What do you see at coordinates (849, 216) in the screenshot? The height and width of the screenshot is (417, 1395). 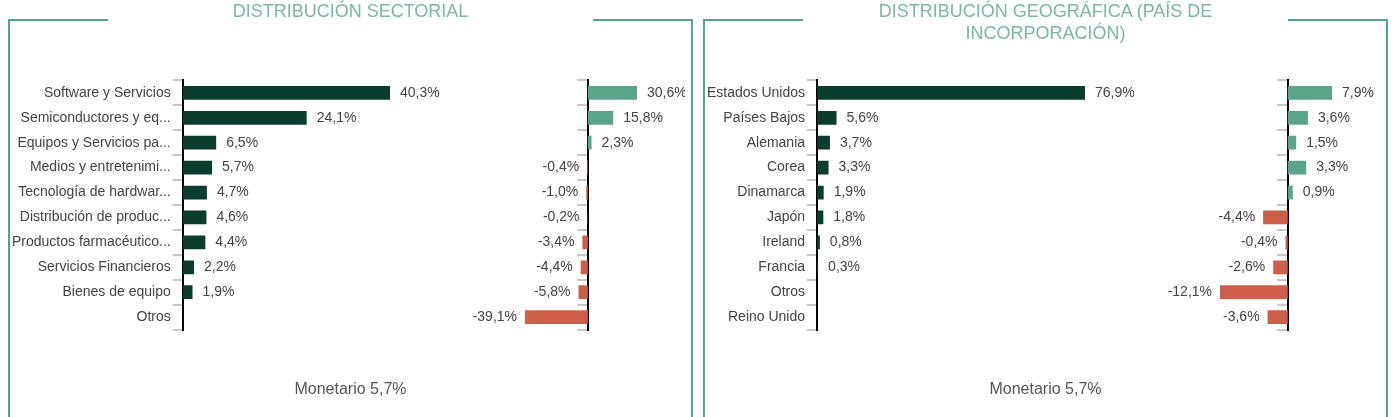 I see `data-label: 1,8%` at bounding box center [849, 216].